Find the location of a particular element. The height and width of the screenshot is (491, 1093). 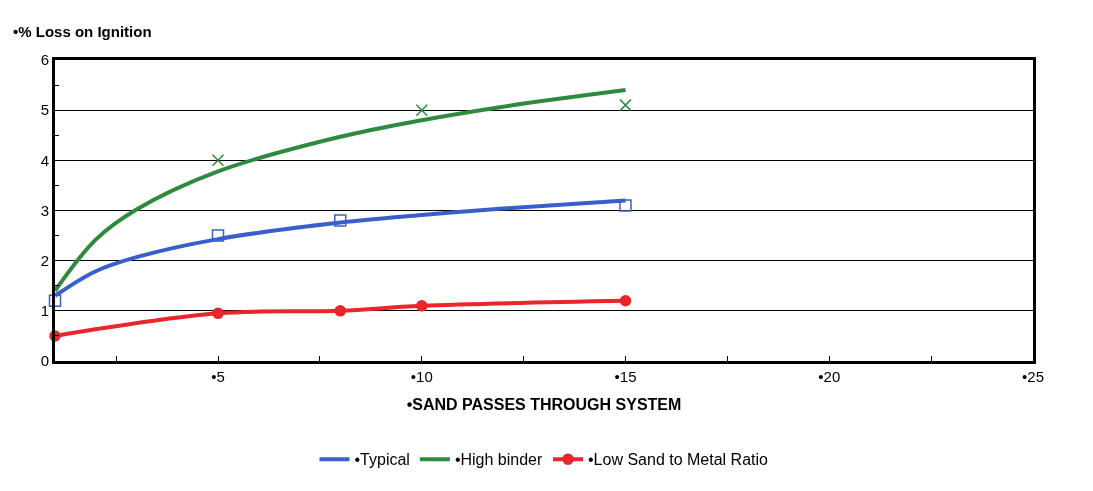

y-tick-label: 3 is located at coordinates (44, 210).